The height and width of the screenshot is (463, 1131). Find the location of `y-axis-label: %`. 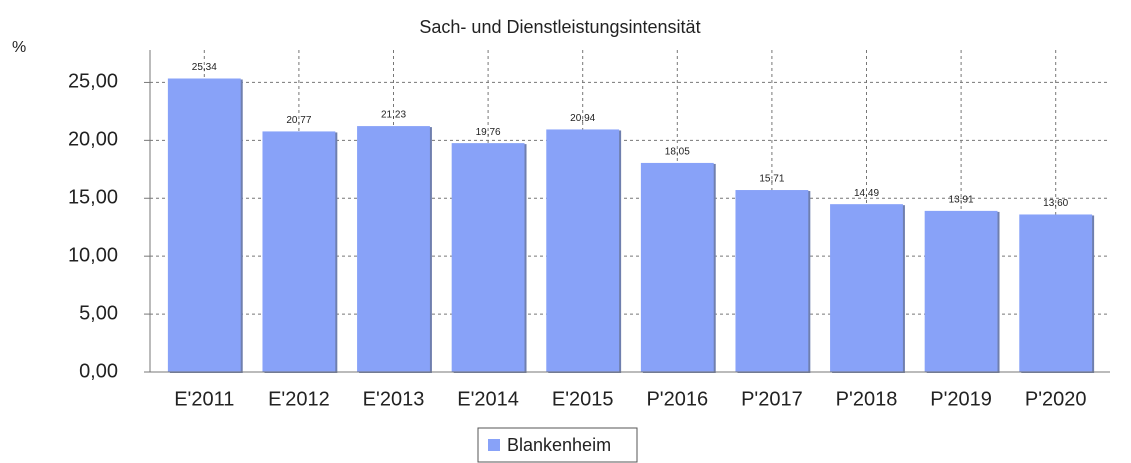

y-axis-label: % is located at coordinates (19, 47).